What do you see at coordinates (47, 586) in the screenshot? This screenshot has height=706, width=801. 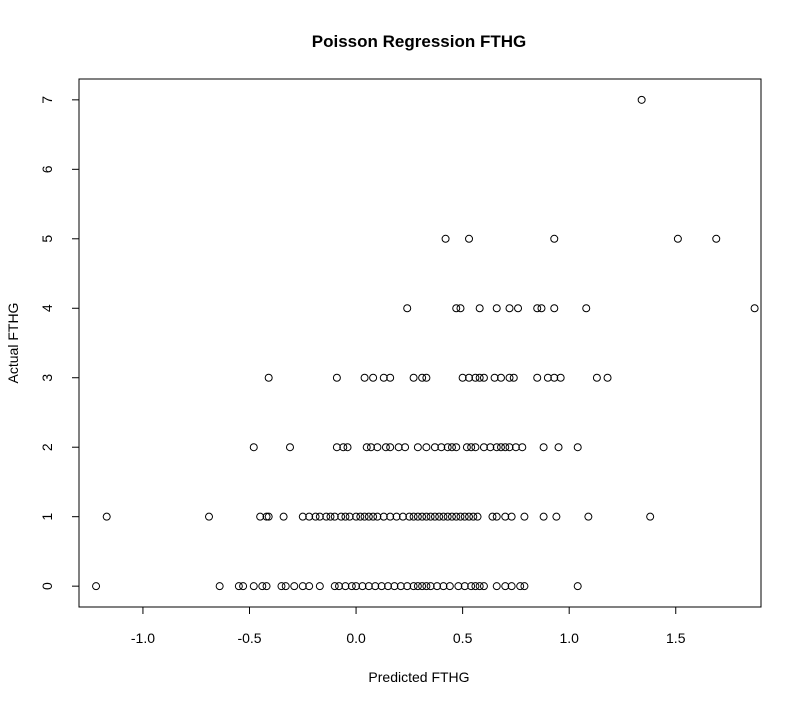 I see `y-tick-label: 0` at bounding box center [47, 586].